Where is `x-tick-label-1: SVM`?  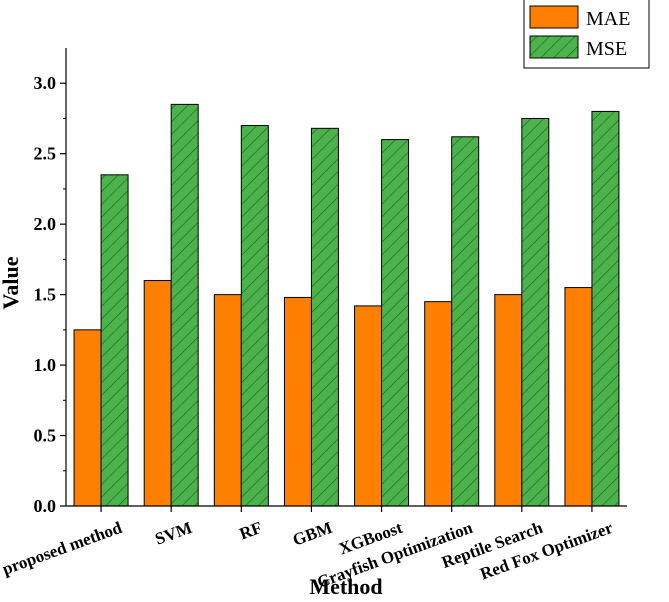
x-tick-label-1: SVM is located at coordinates (174, 533).